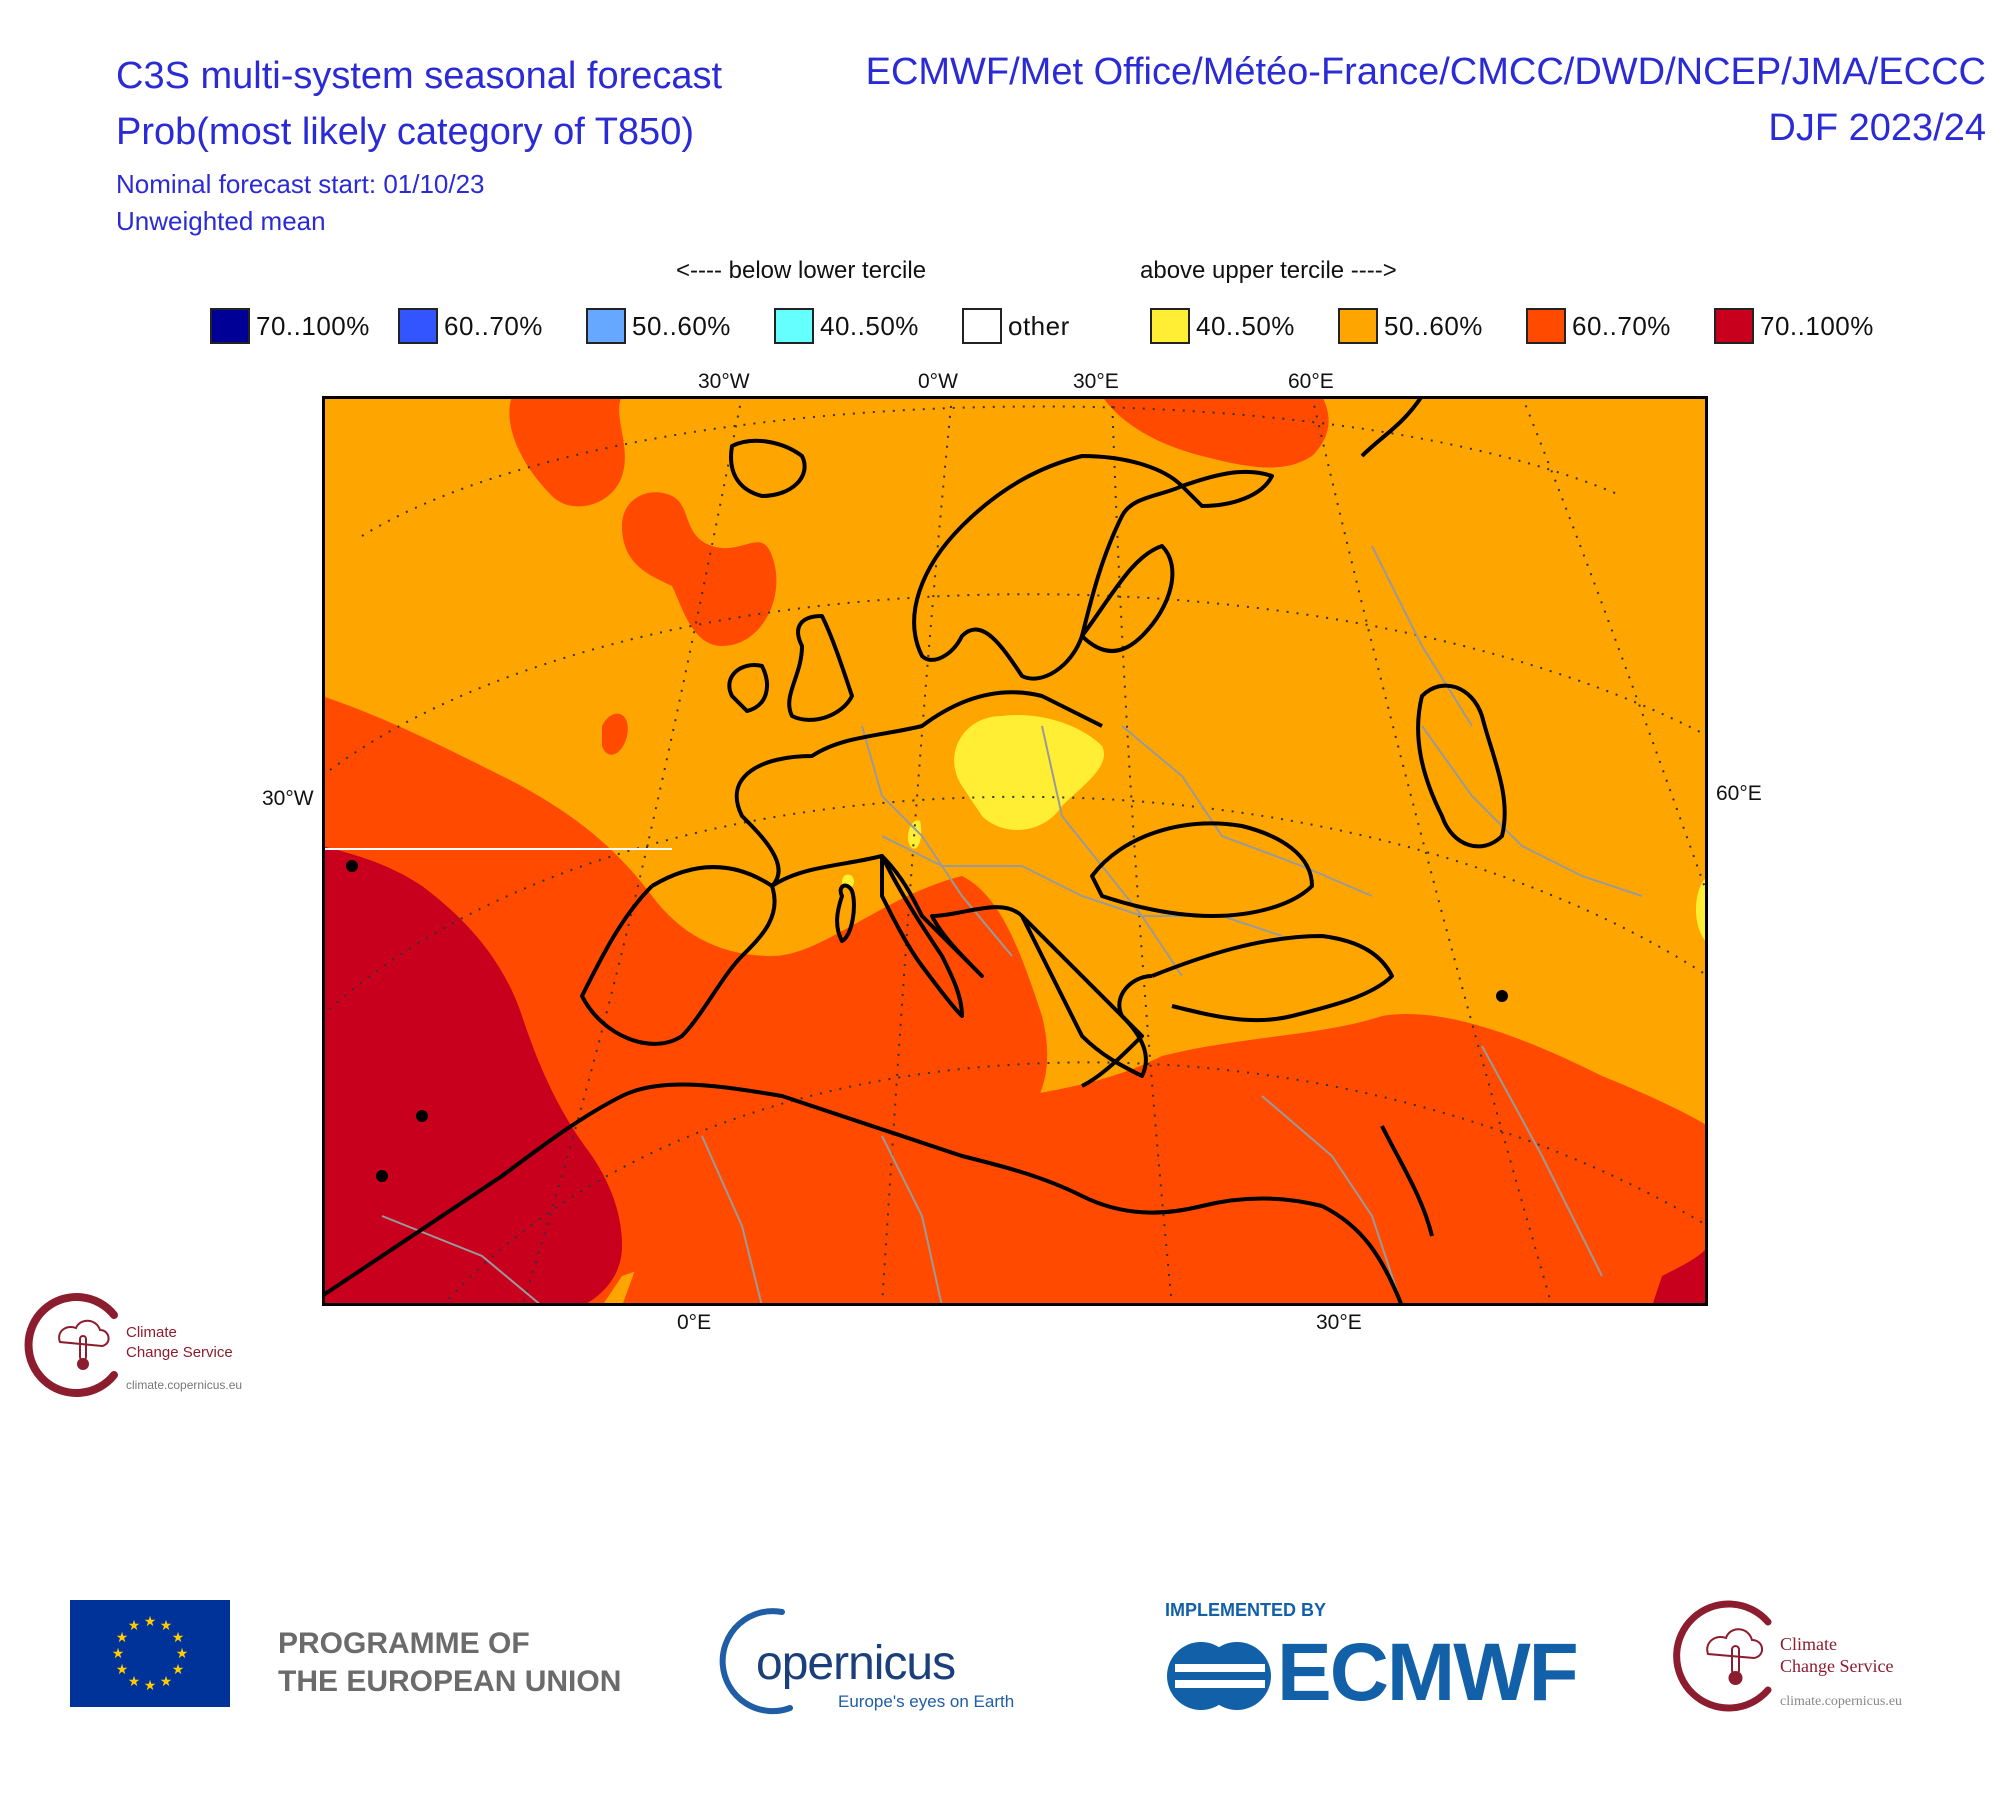  Describe the element at coordinates (1794, 326) in the screenshot. I see `legend-item-above-70-100: 70..100%` at that location.